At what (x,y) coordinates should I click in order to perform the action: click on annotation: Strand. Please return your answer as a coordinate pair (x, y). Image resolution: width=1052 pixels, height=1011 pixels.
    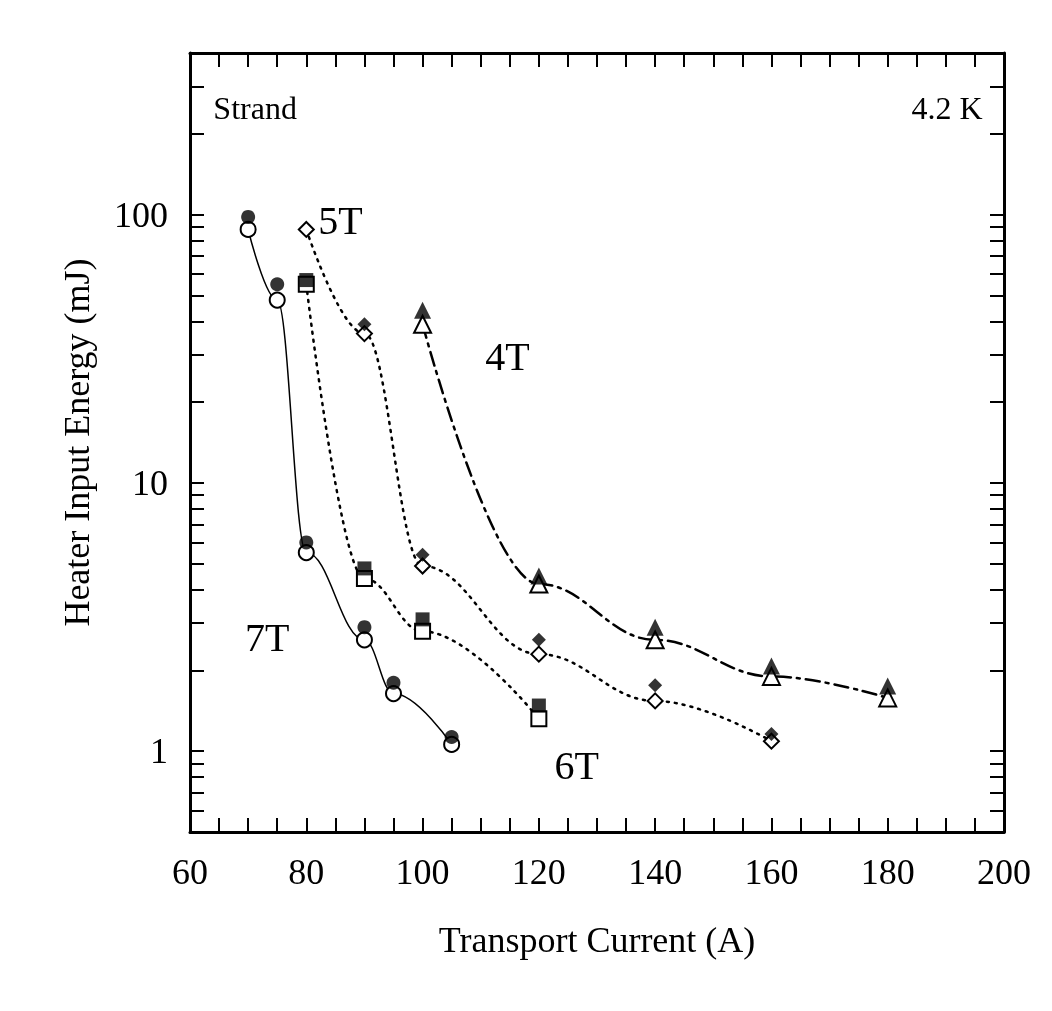
    Looking at the image, I should click on (255, 107).